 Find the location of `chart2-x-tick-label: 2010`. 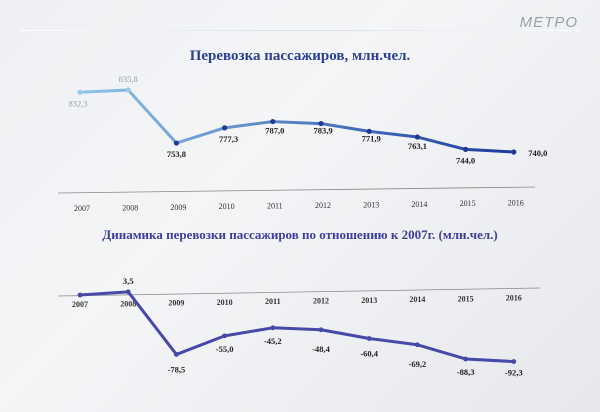

chart2-x-tick-label: 2010 is located at coordinates (225, 302).